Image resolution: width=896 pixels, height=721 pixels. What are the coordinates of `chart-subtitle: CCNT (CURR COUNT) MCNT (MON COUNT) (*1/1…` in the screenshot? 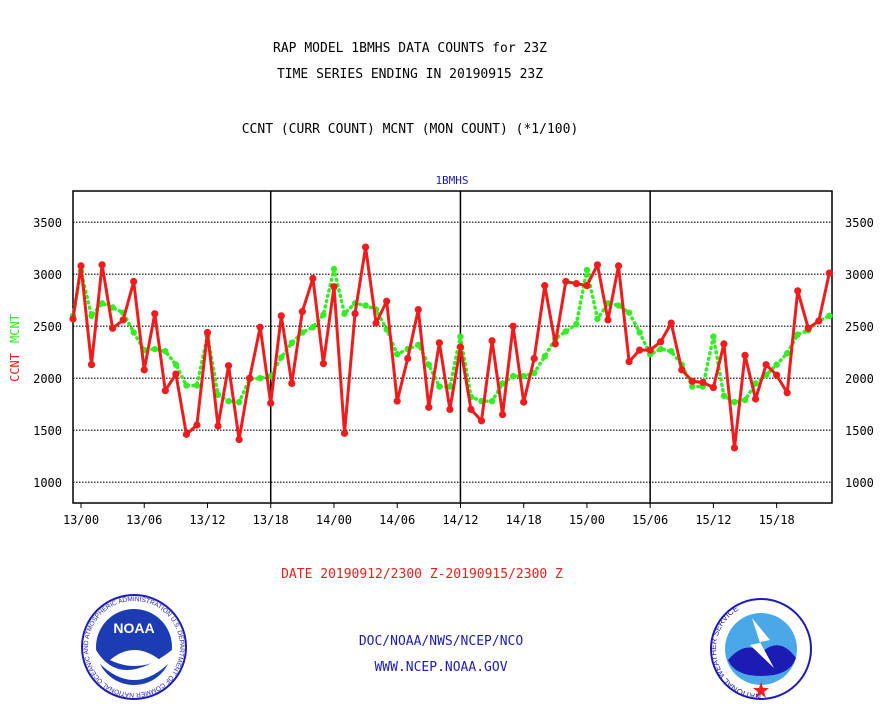 It's located at (410, 129).